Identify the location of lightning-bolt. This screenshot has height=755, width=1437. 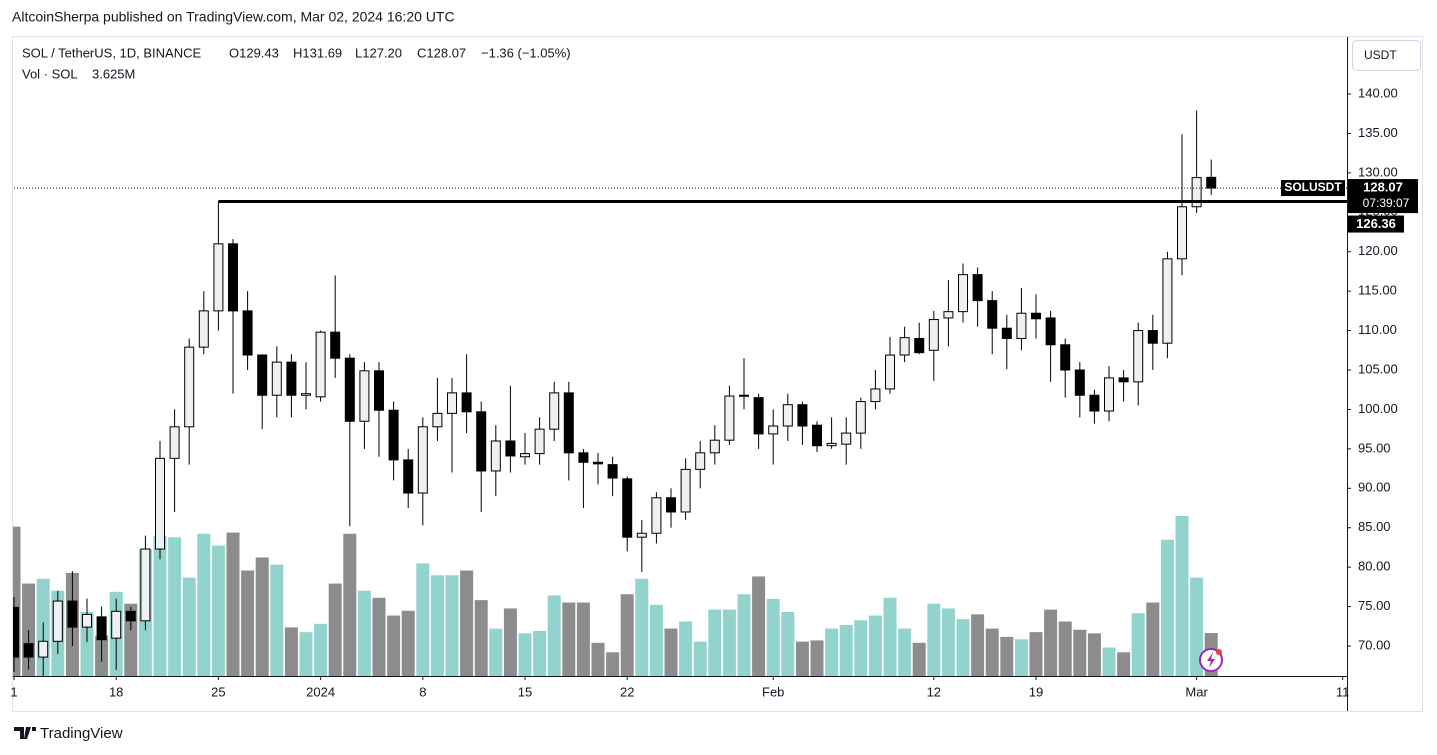
(1211, 660).